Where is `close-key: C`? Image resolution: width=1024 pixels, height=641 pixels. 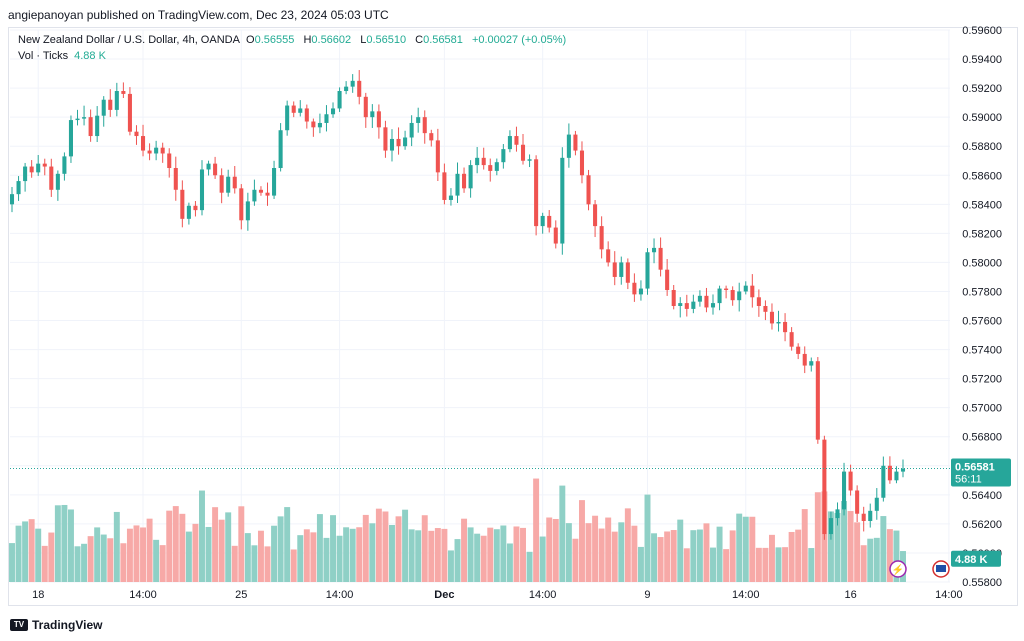
close-key: C is located at coordinates (419, 40).